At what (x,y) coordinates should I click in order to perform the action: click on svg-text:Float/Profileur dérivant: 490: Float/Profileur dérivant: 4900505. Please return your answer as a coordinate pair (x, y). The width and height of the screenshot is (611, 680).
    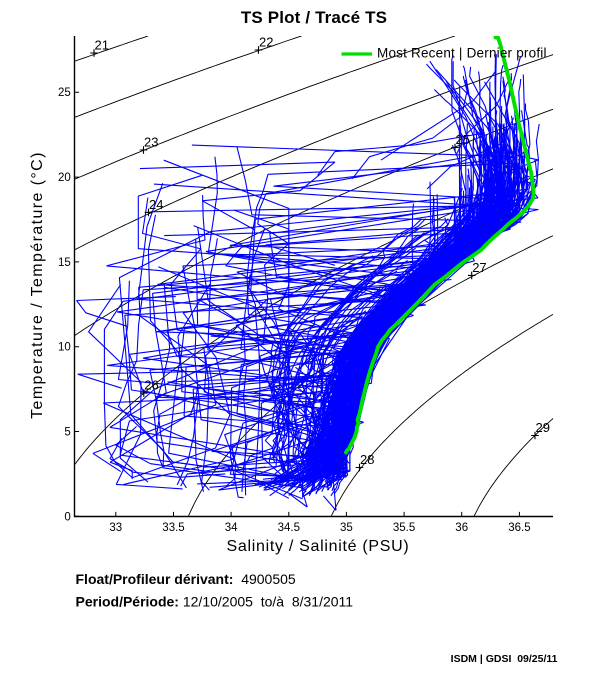
    Looking at the image, I should click on (186, 579).